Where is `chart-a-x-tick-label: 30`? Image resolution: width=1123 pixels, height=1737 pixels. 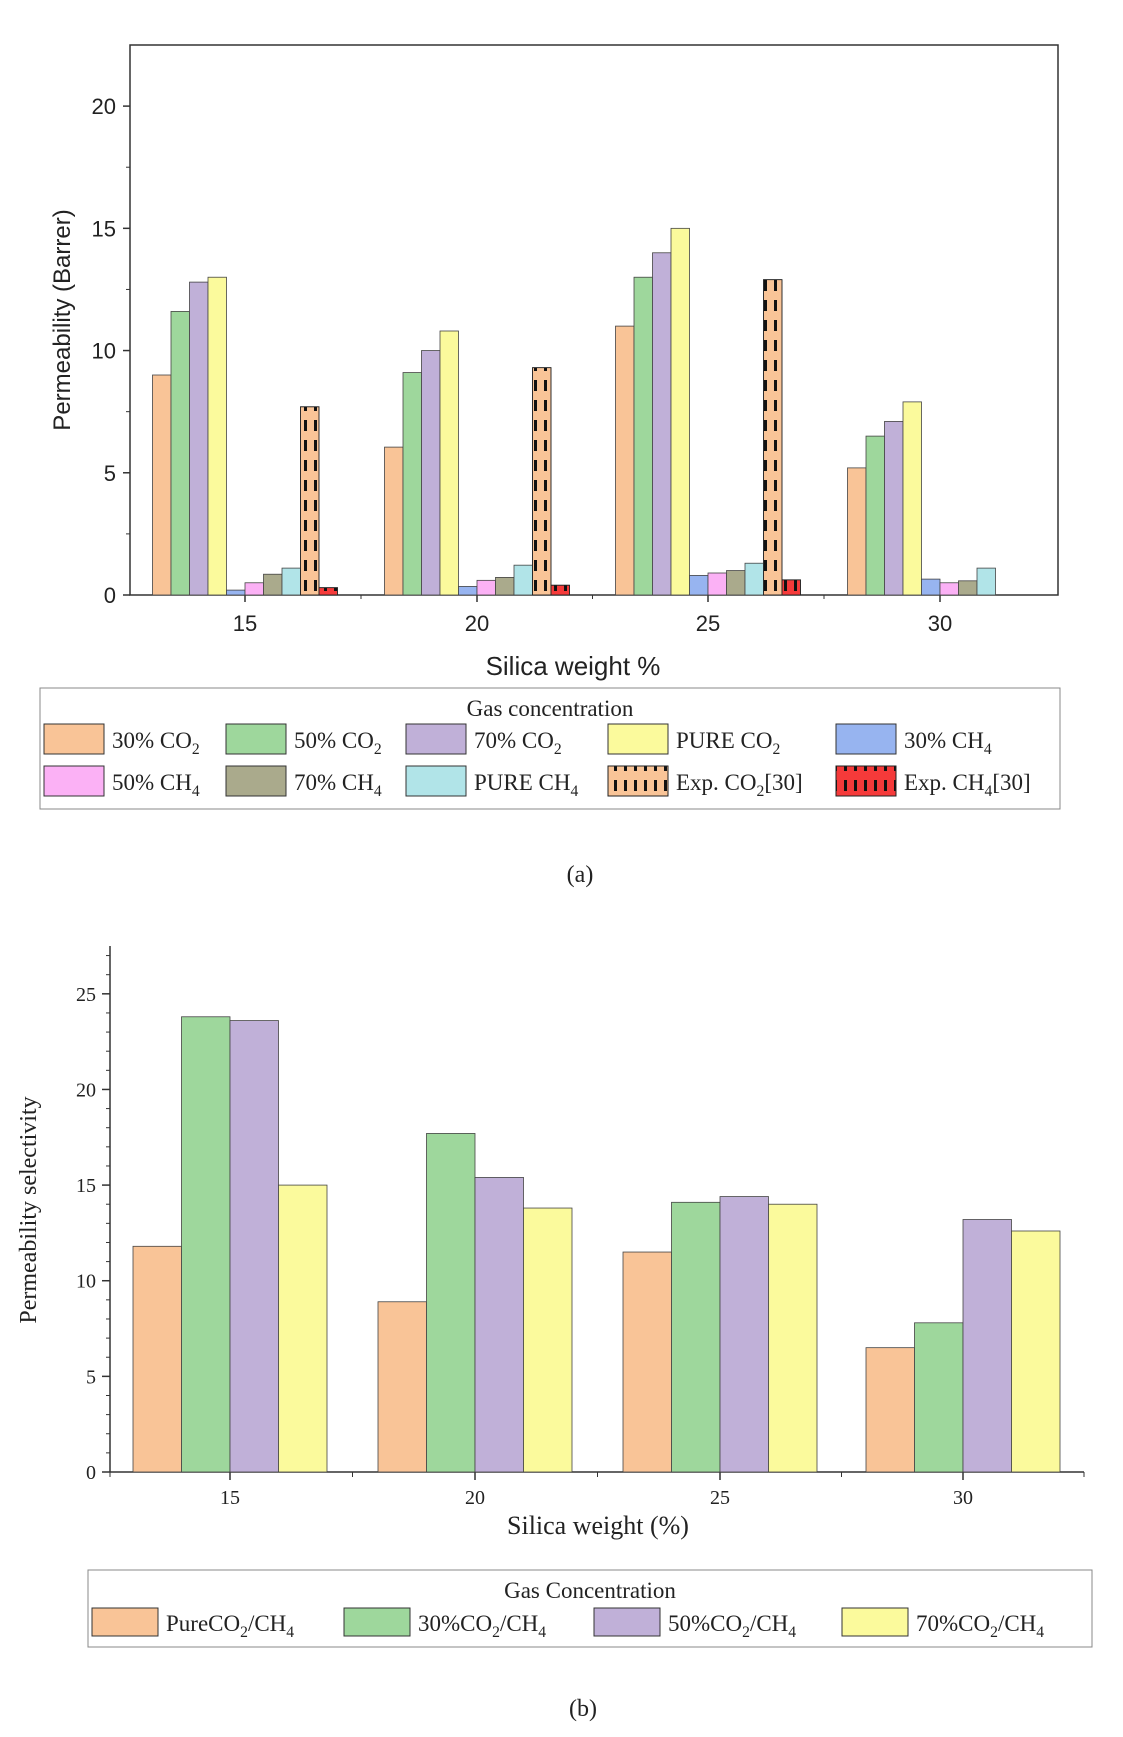 chart-a-x-tick-label: 30 is located at coordinates (940, 623).